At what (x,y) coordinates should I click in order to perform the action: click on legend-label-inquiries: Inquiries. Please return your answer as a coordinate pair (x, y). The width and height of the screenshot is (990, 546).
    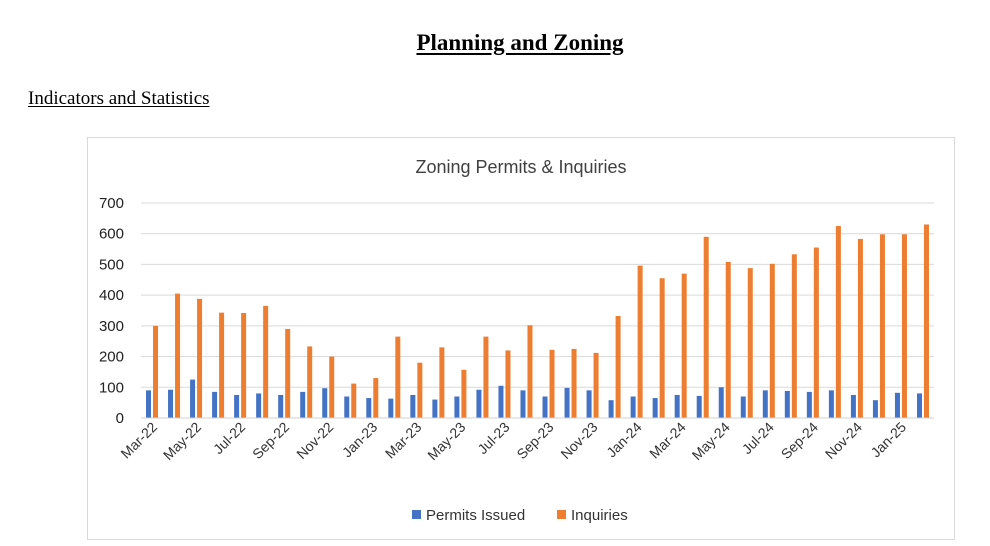
    Looking at the image, I should click on (599, 515).